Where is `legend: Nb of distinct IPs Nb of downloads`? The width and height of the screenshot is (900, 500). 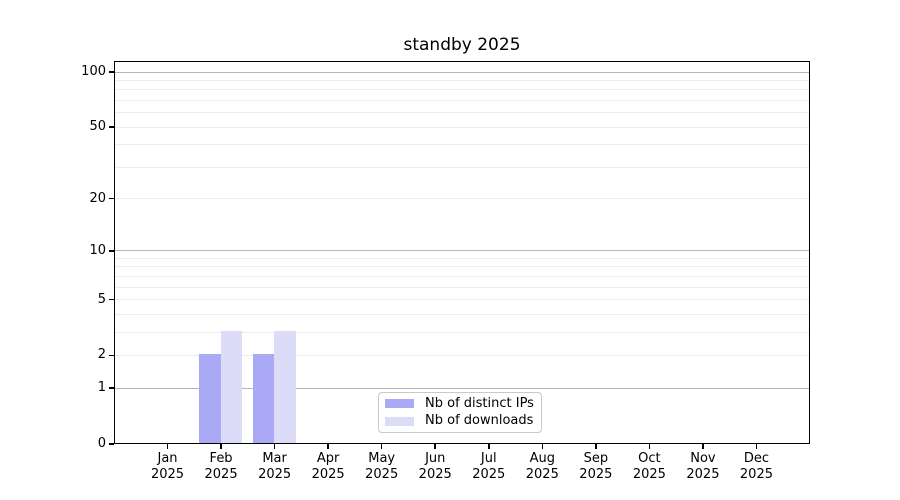
legend: Nb of distinct IPs Nb of downloads is located at coordinates (460, 412).